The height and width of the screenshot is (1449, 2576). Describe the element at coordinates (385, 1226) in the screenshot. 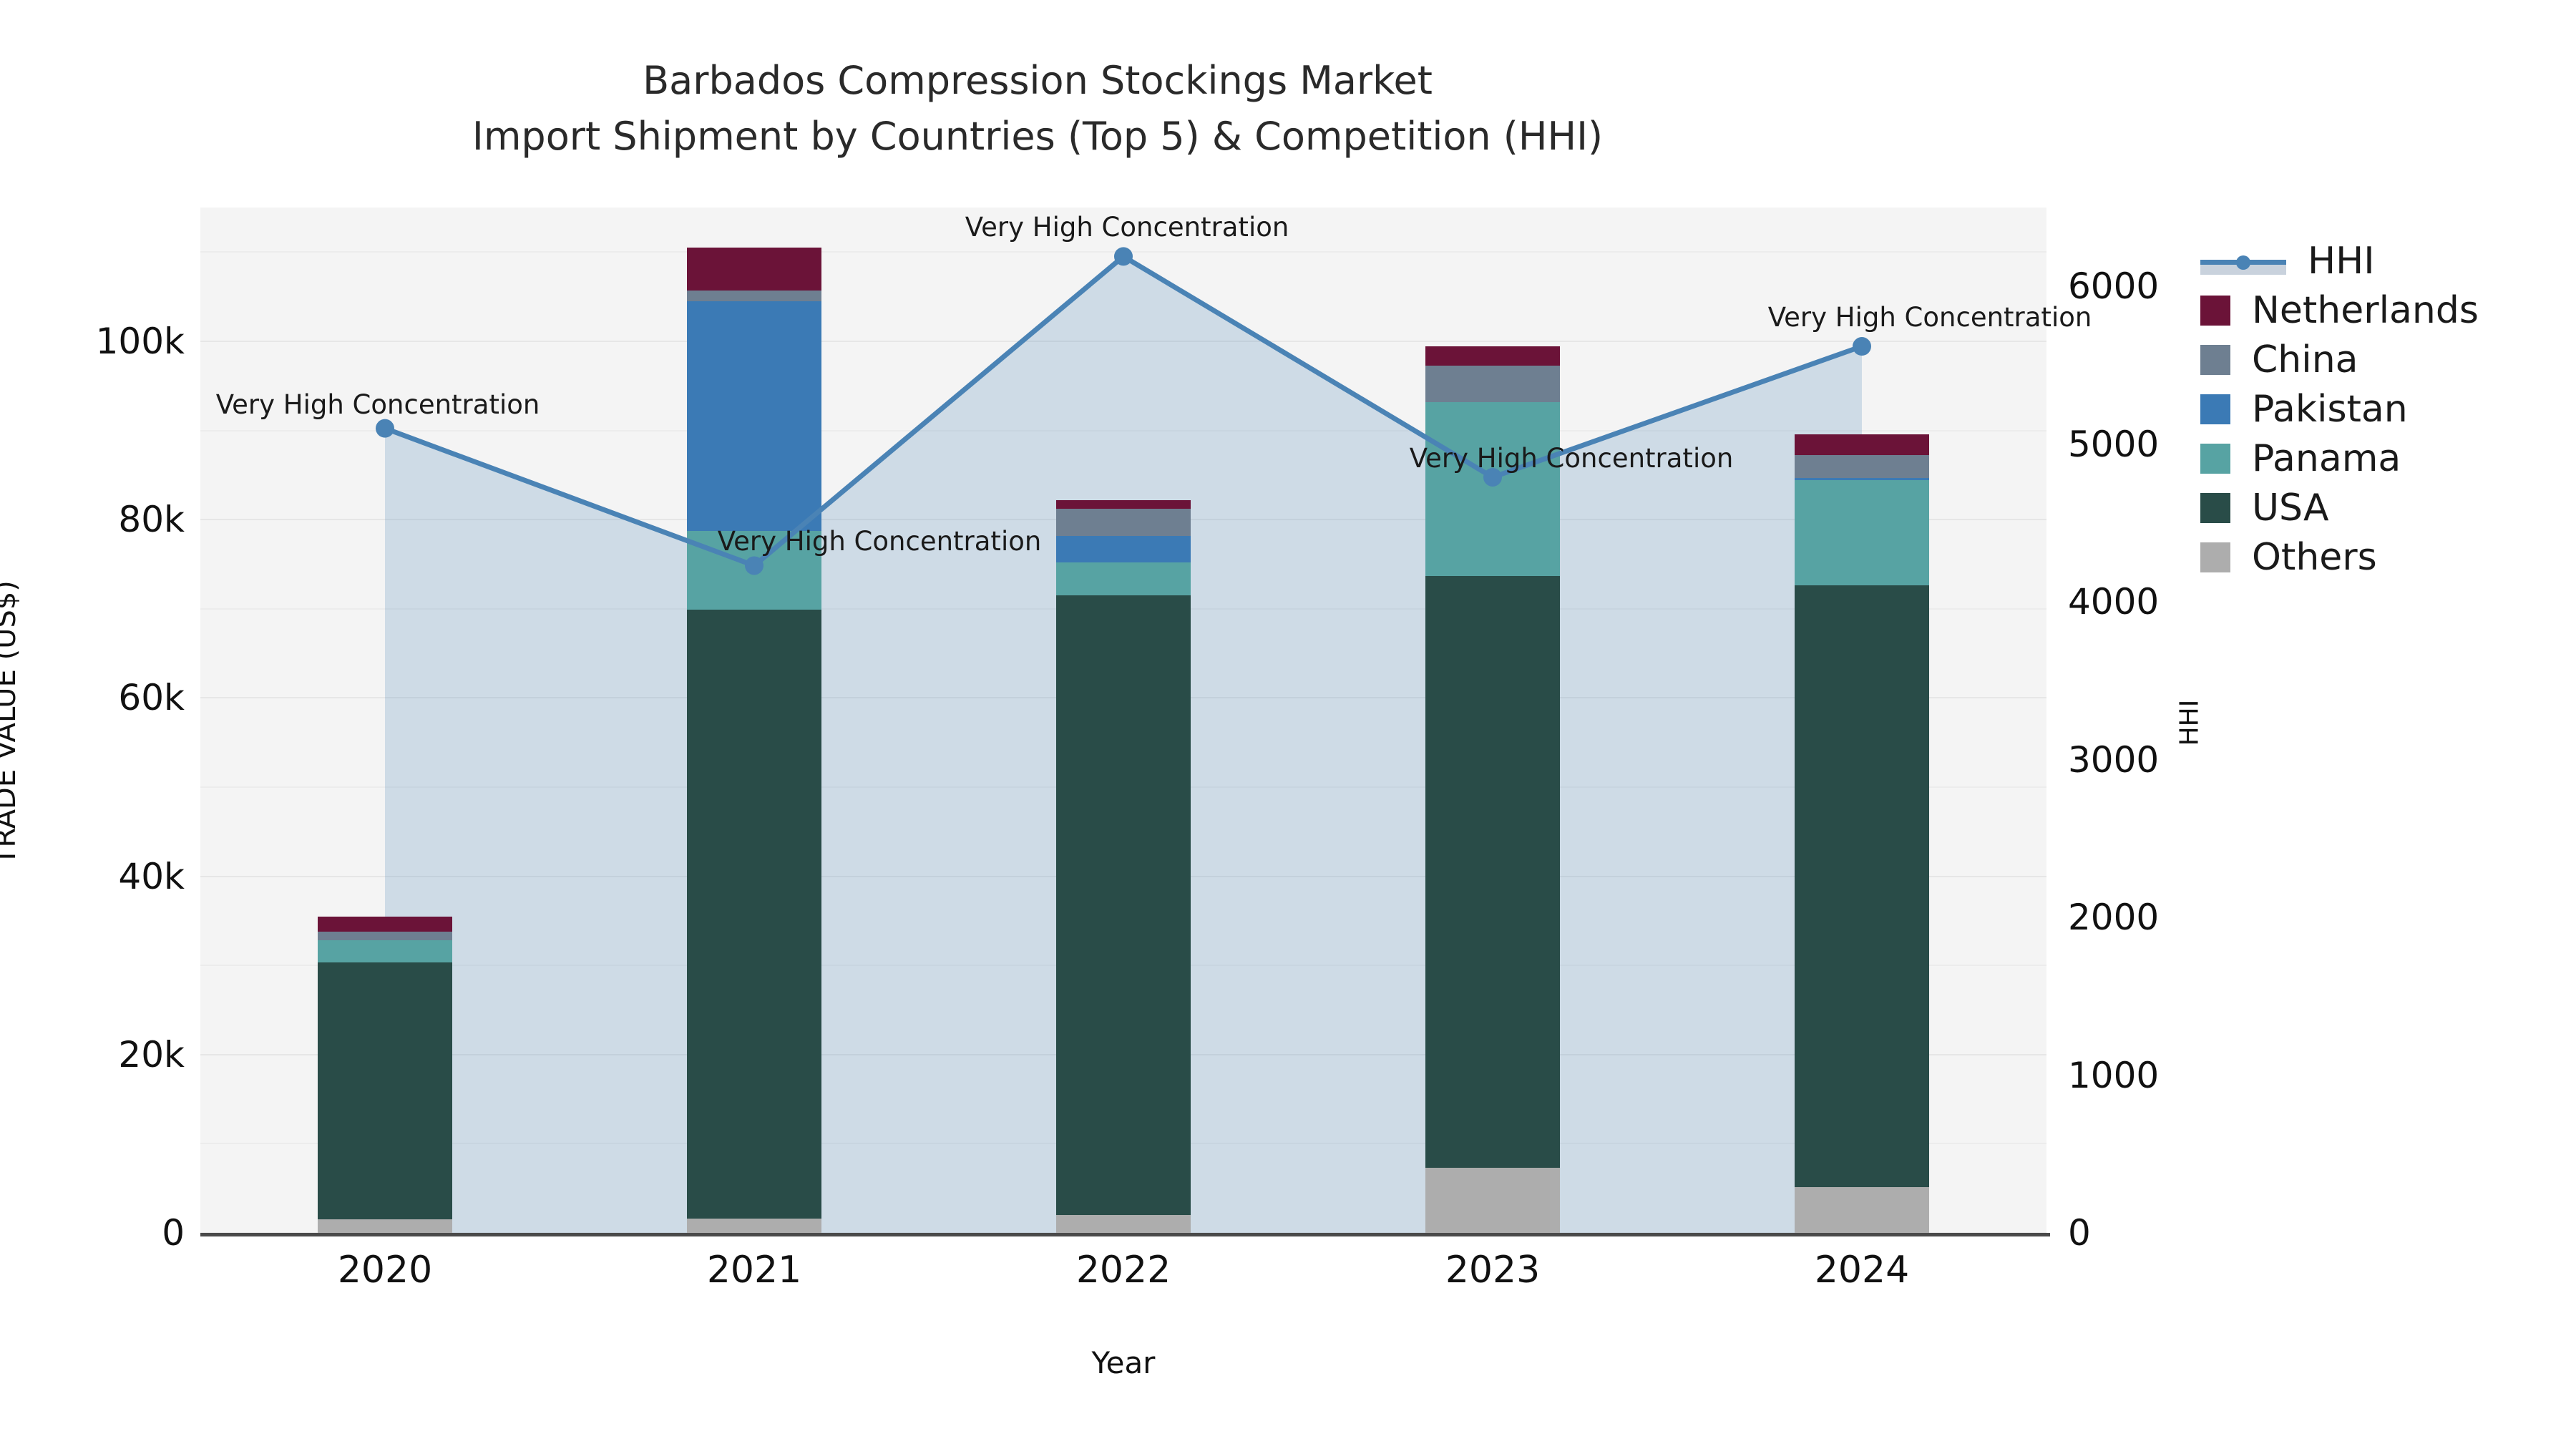

I see `bar-segment-others-2020` at that location.